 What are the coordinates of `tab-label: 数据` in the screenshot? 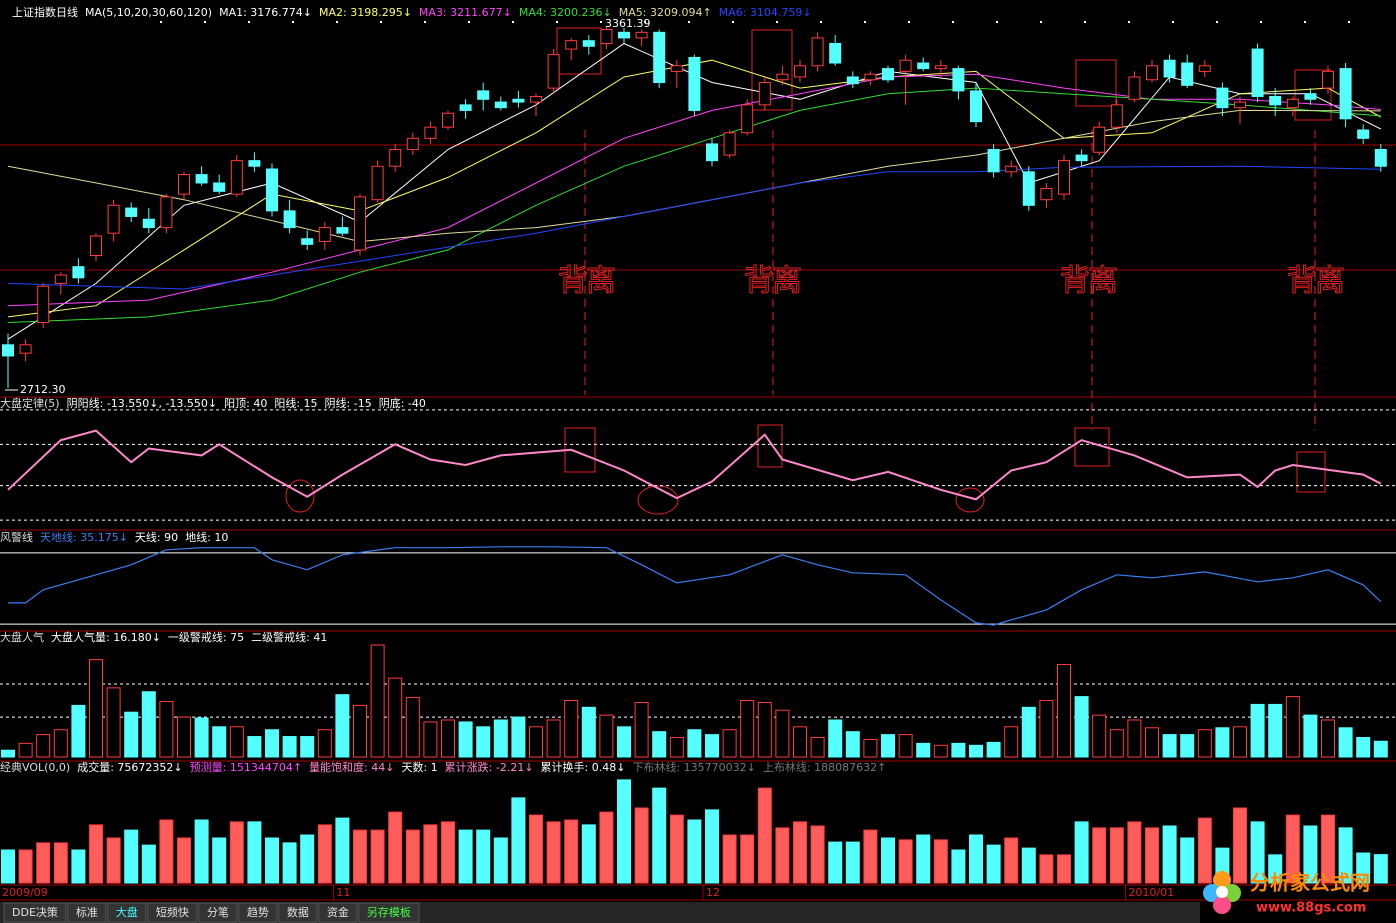 It's located at (298, 912).